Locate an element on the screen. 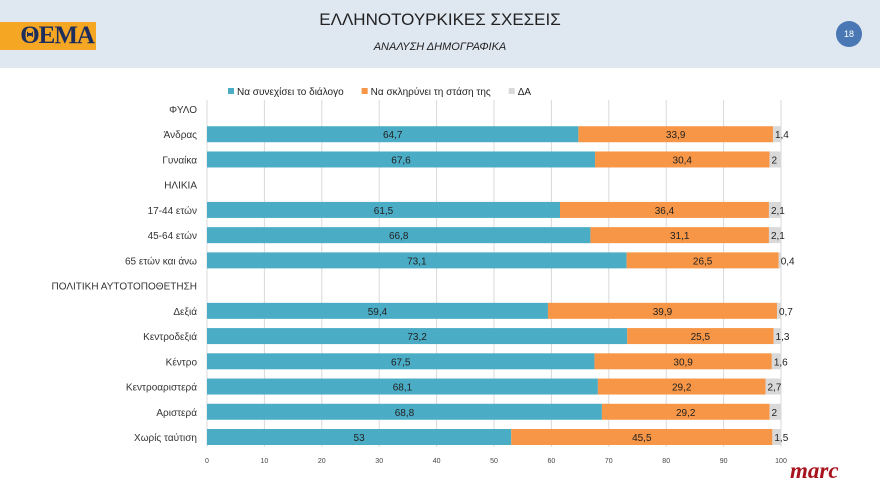 Image resolution: width=880 pixels, height=495 pixels. data-label: 45,5 is located at coordinates (642, 438).